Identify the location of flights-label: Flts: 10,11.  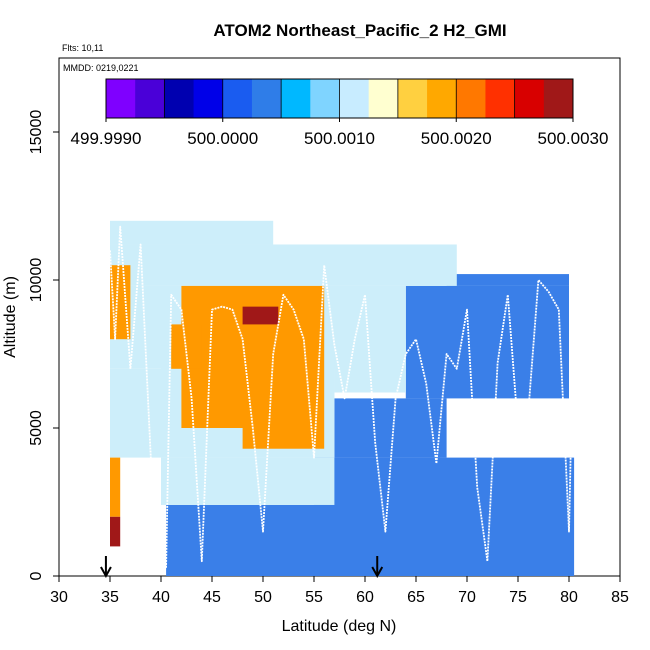
(82, 48).